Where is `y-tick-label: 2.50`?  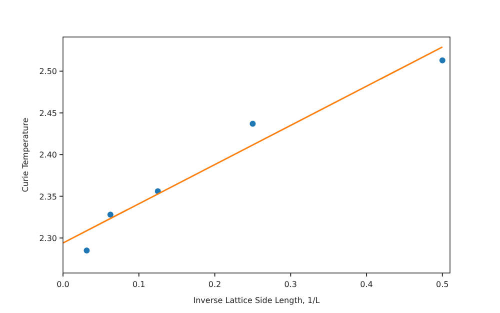
y-tick-label: 2.50 is located at coordinates (48, 71).